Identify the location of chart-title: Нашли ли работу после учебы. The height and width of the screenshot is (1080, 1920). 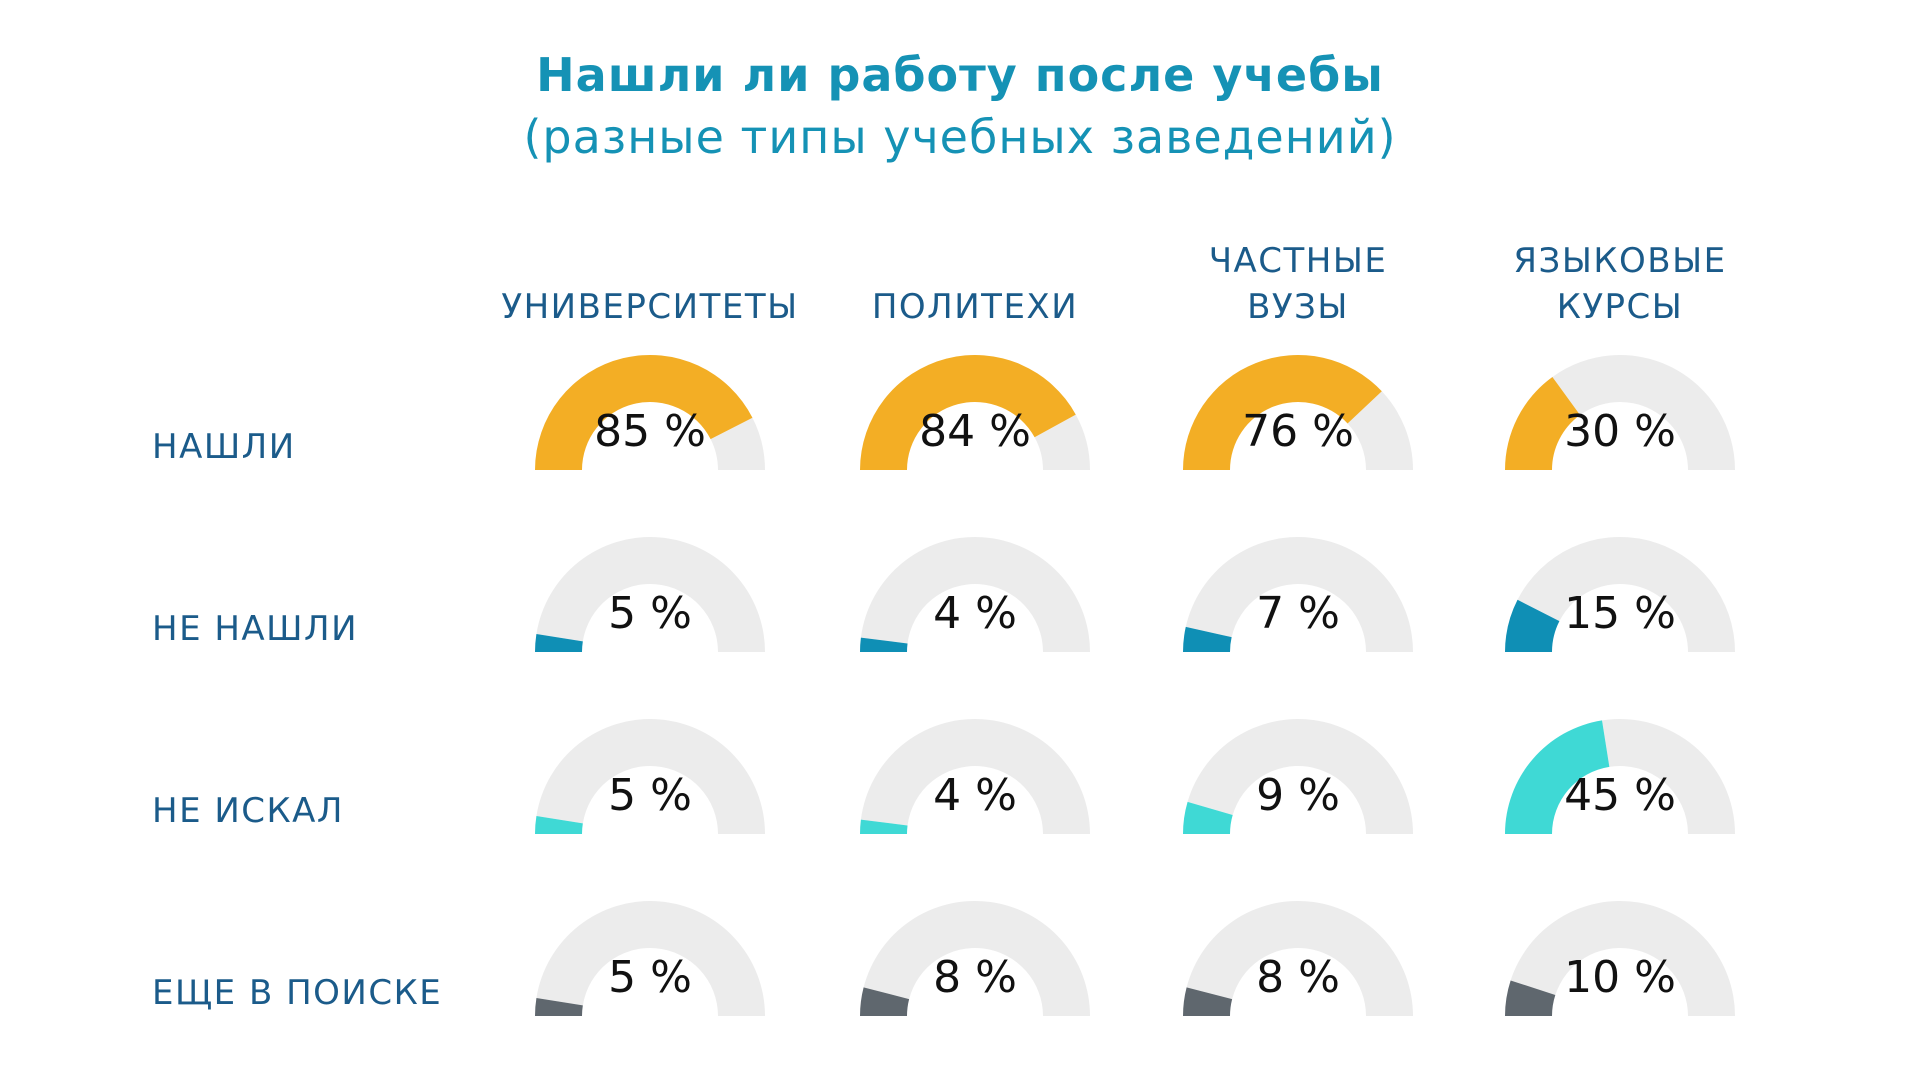
(960, 75).